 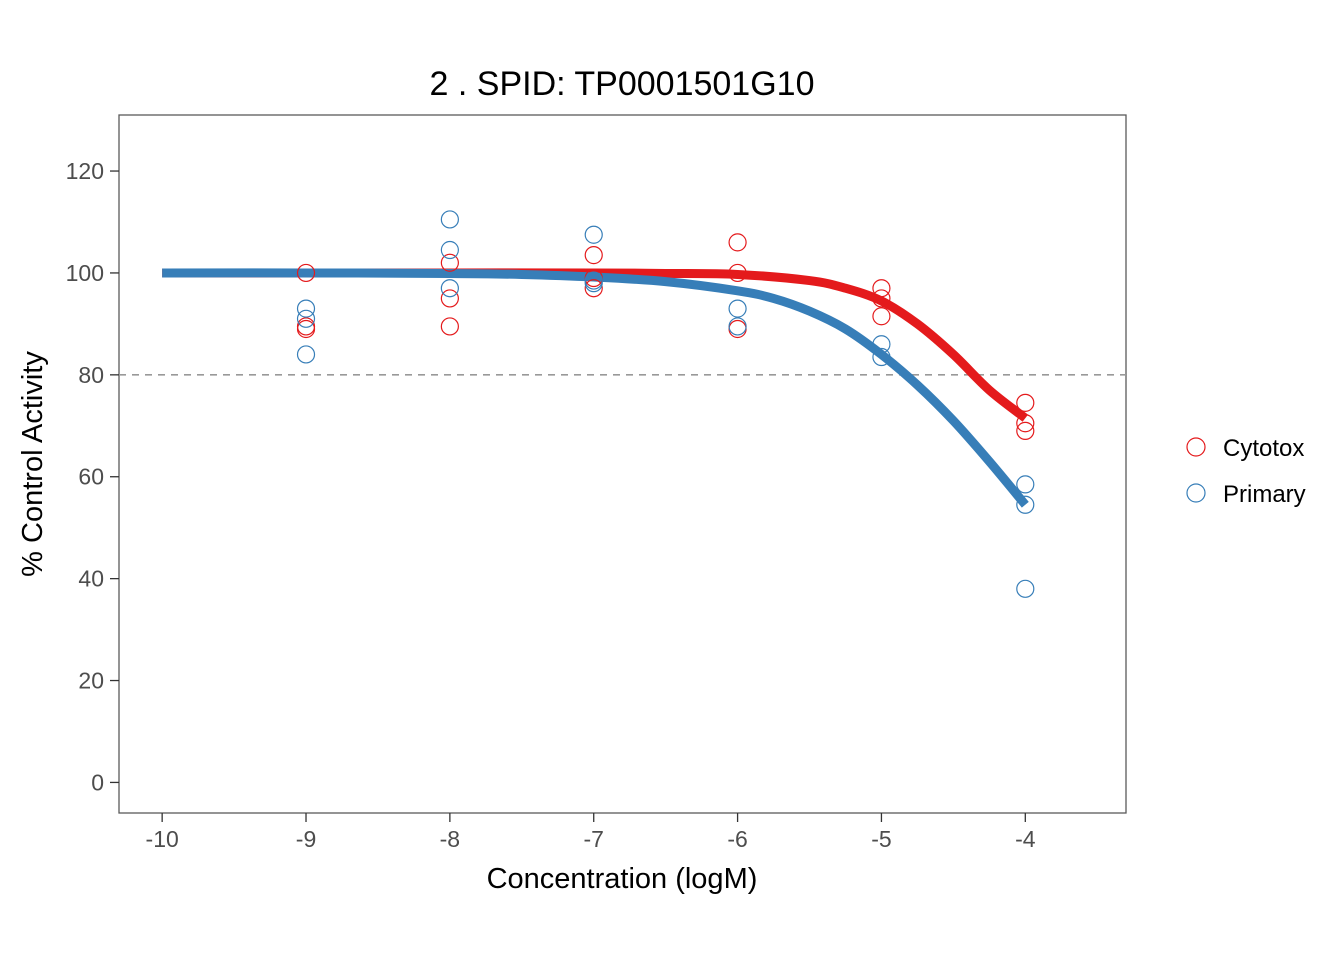 I want to click on y-axis-label: % Control Activity, so click(x=33, y=464).